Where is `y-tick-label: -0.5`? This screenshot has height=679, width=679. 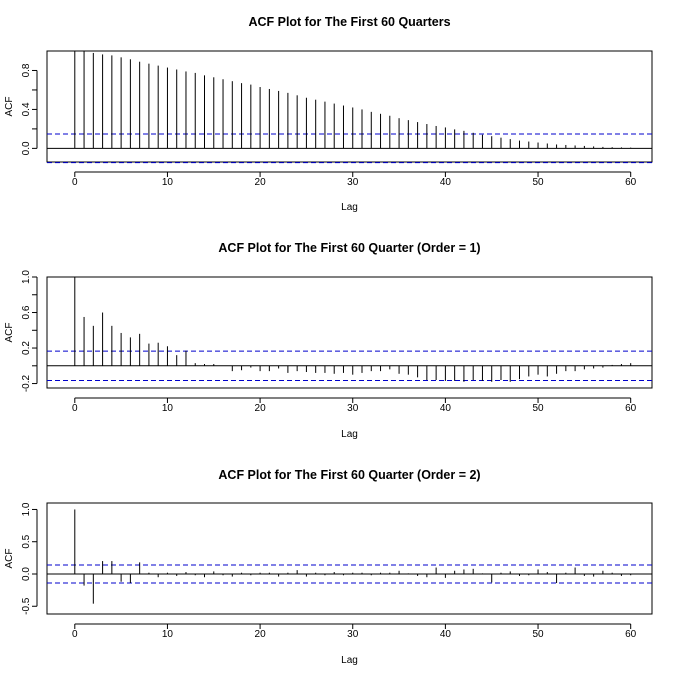
y-tick-label: -0.5 is located at coordinates (26, 606).